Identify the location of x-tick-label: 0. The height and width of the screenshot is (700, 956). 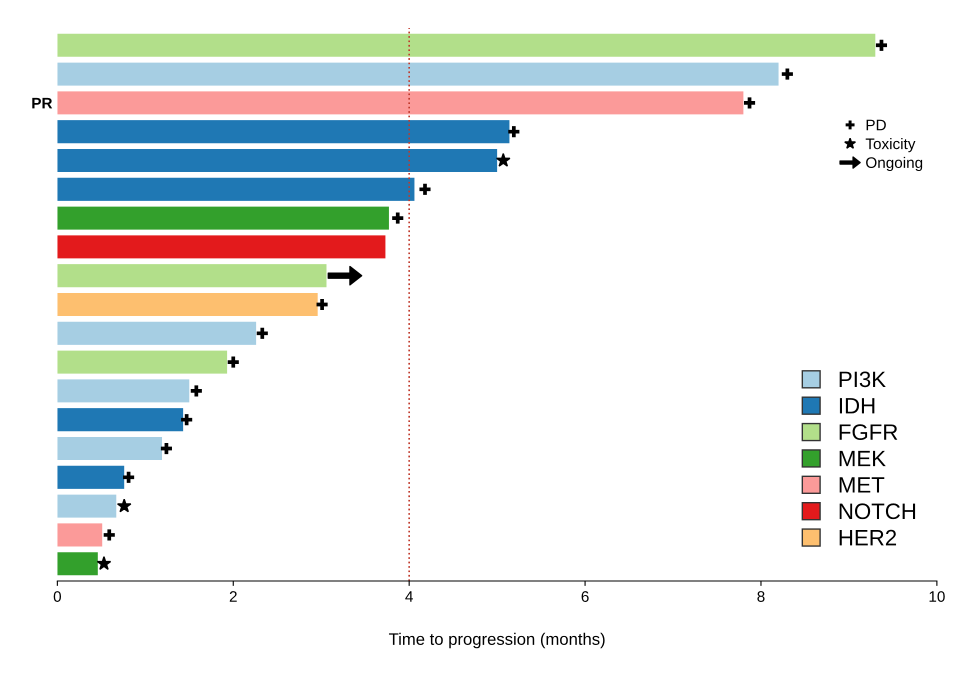
(58, 596).